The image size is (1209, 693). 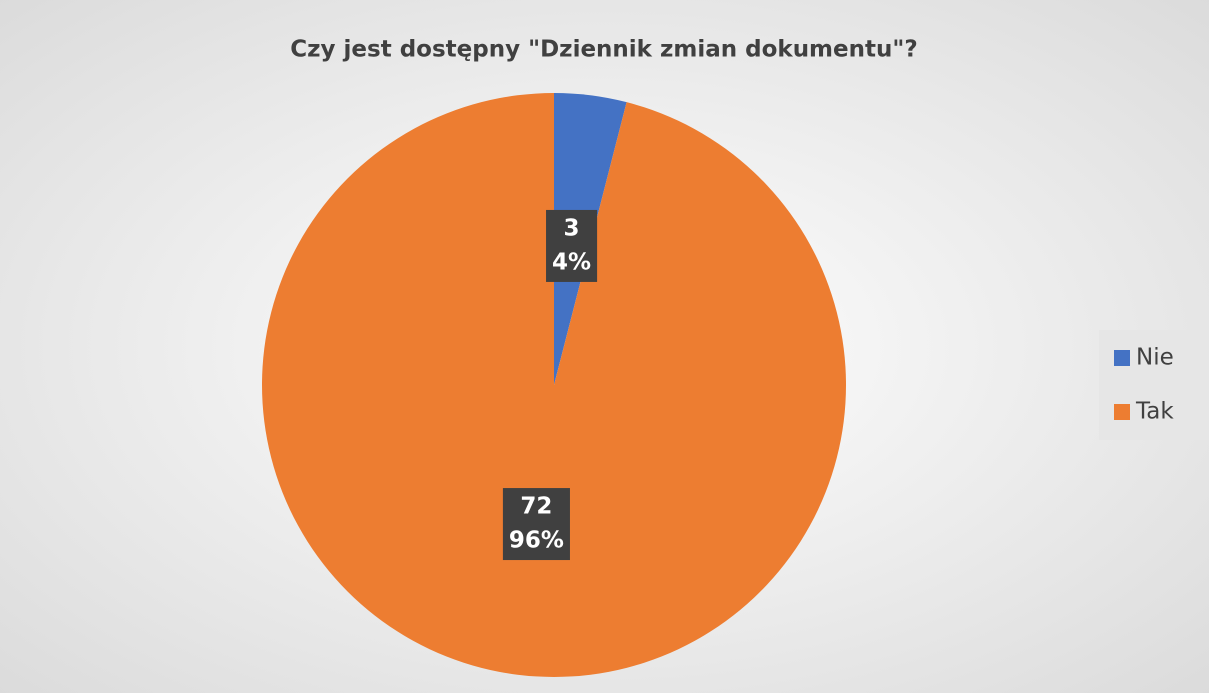 What do you see at coordinates (1154, 385) in the screenshot?
I see `legend-box` at bounding box center [1154, 385].